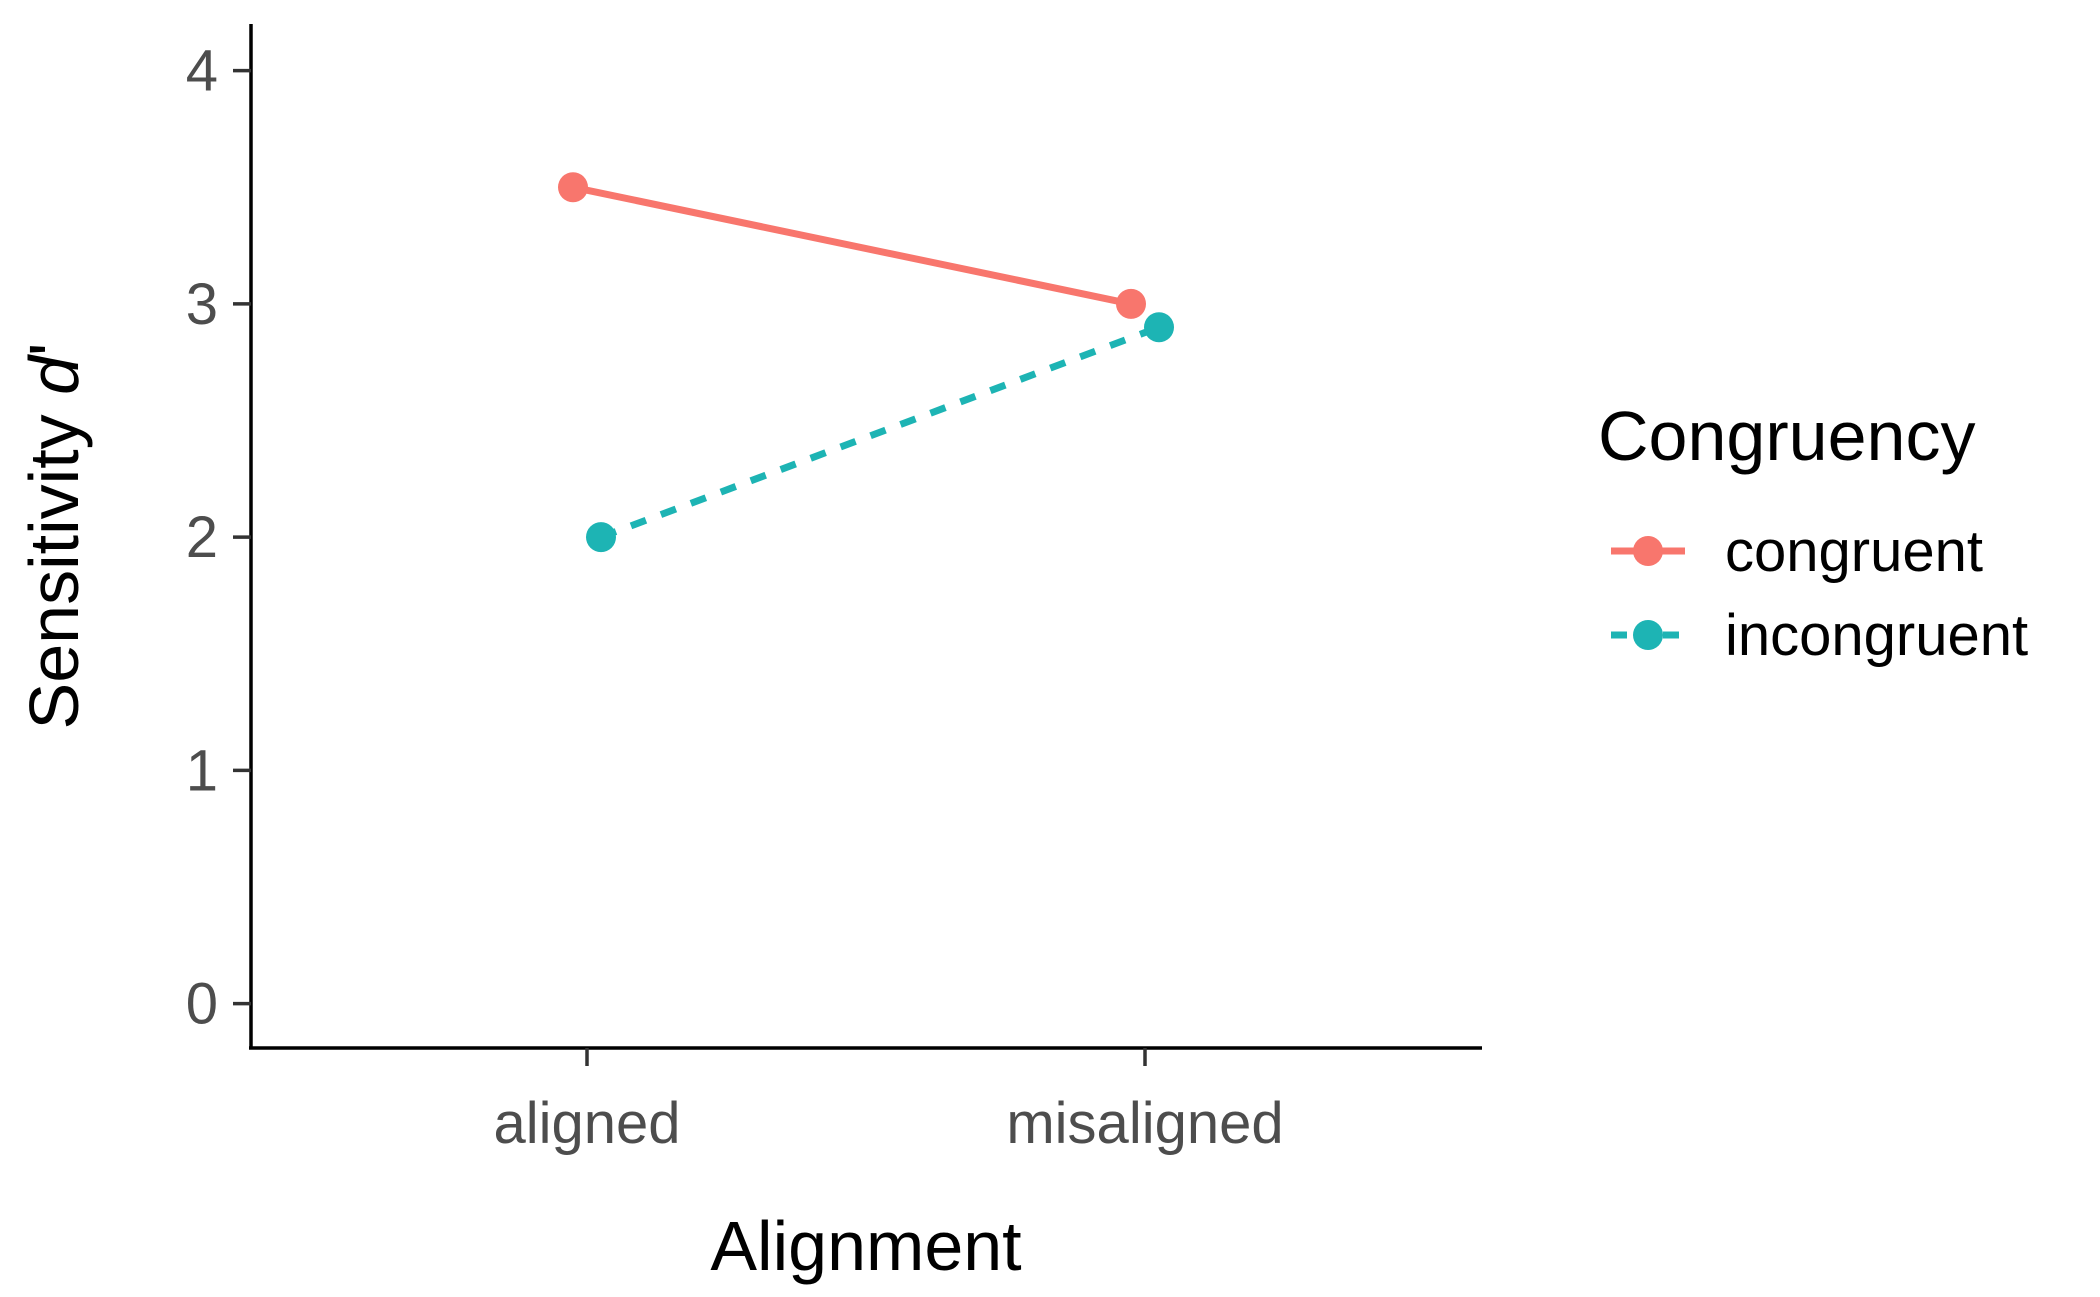  What do you see at coordinates (1854, 551) in the screenshot?
I see `legend-label: congruent` at bounding box center [1854, 551].